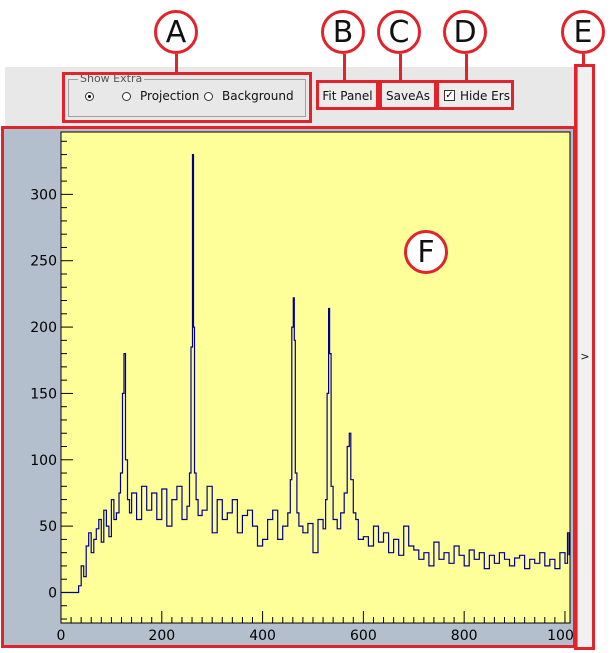 This screenshot has height=653, width=611. I want to click on show-extra-group, so click(187, 98).